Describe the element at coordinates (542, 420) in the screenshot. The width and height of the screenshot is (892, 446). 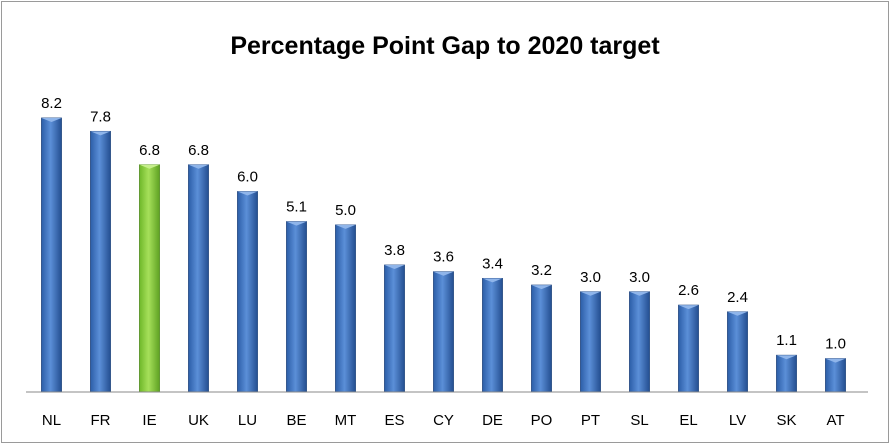
I see `category-label-po: PO` at that location.